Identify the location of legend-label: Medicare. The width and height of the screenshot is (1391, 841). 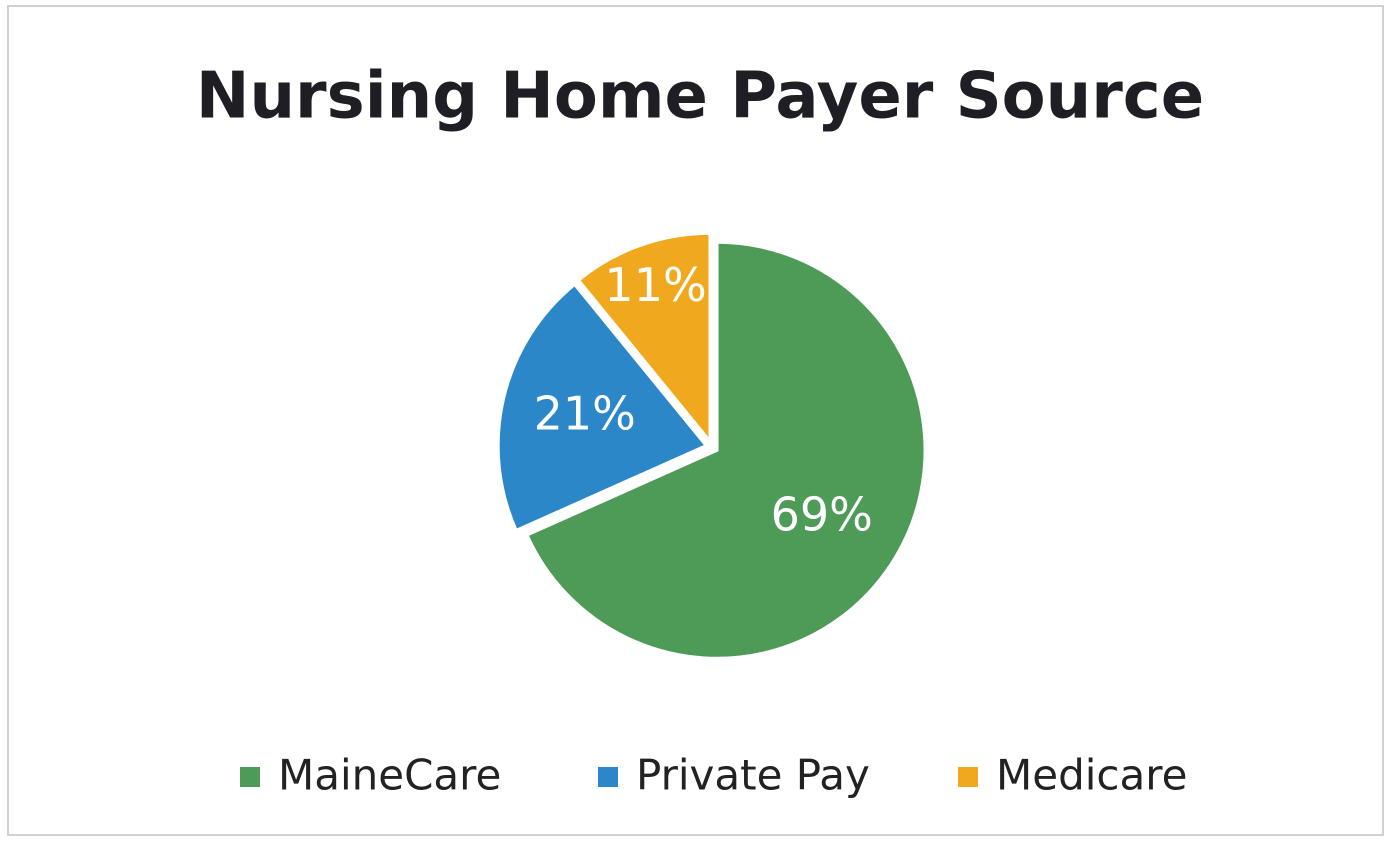
(1091, 775).